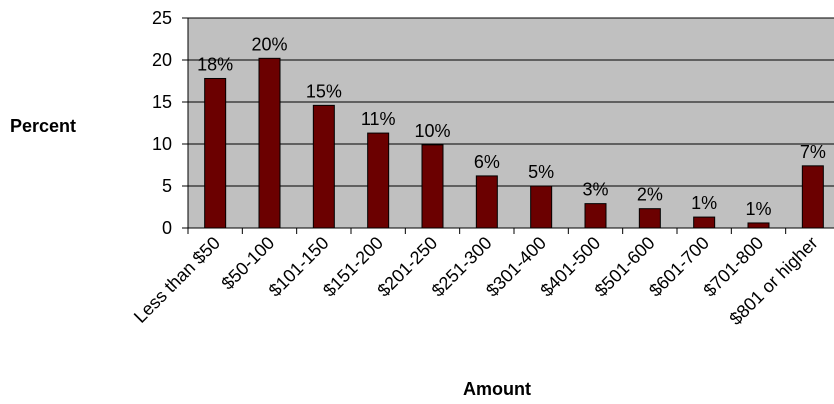 This screenshot has width=834, height=404. I want to click on data-label: 6%, so click(487, 162).